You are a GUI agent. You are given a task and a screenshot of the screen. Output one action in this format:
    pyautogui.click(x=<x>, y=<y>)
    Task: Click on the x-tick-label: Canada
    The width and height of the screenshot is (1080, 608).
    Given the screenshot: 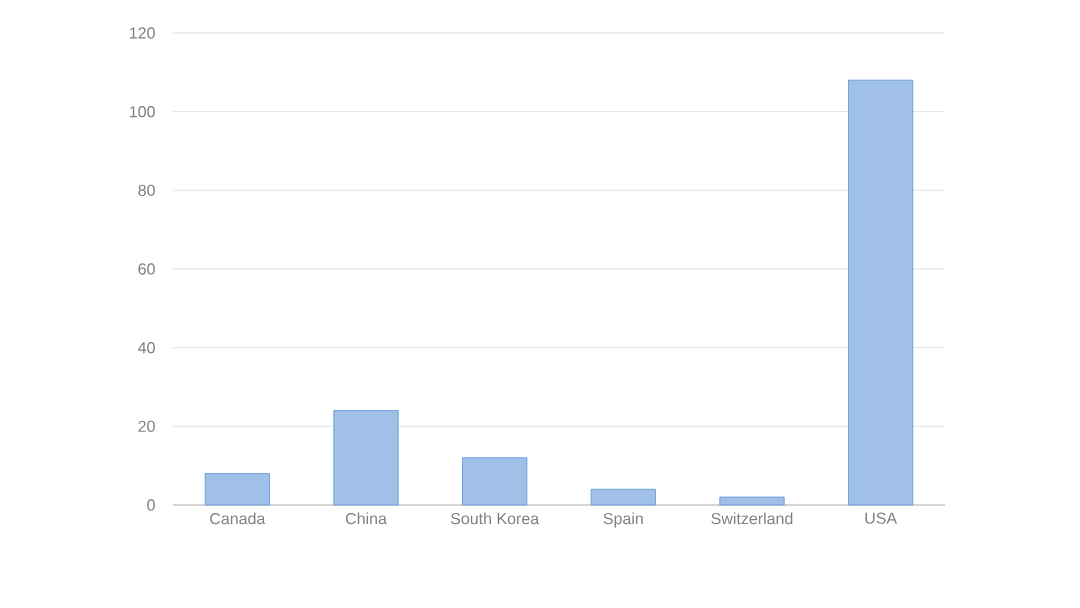 What is the action you would take?
    pyautogui.click(x=238, y=518)
    